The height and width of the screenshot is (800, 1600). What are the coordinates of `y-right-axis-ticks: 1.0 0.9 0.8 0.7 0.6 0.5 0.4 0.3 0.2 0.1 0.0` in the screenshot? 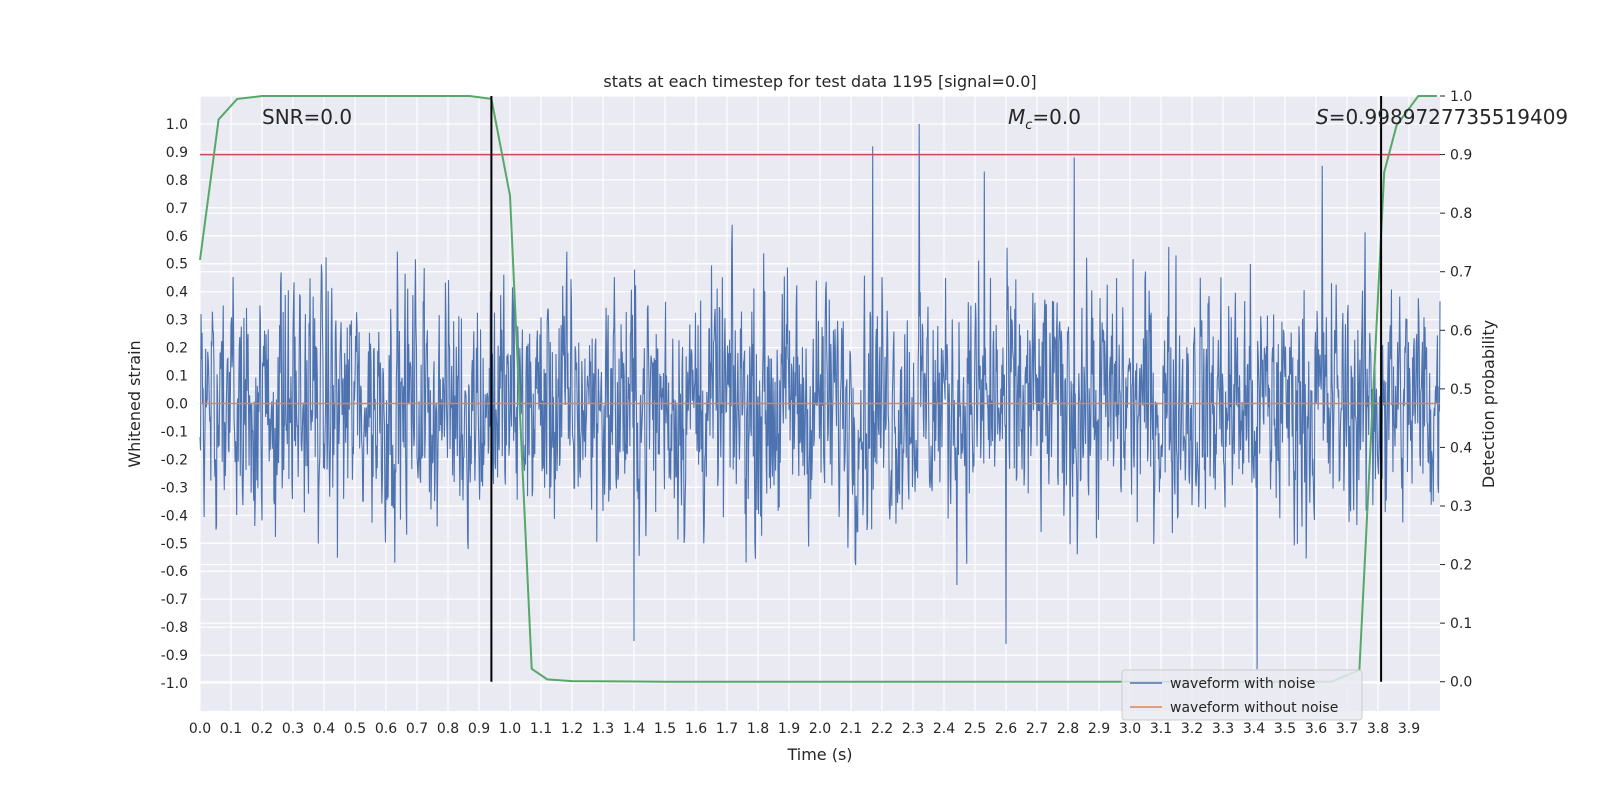 It's located at (1456, 390).